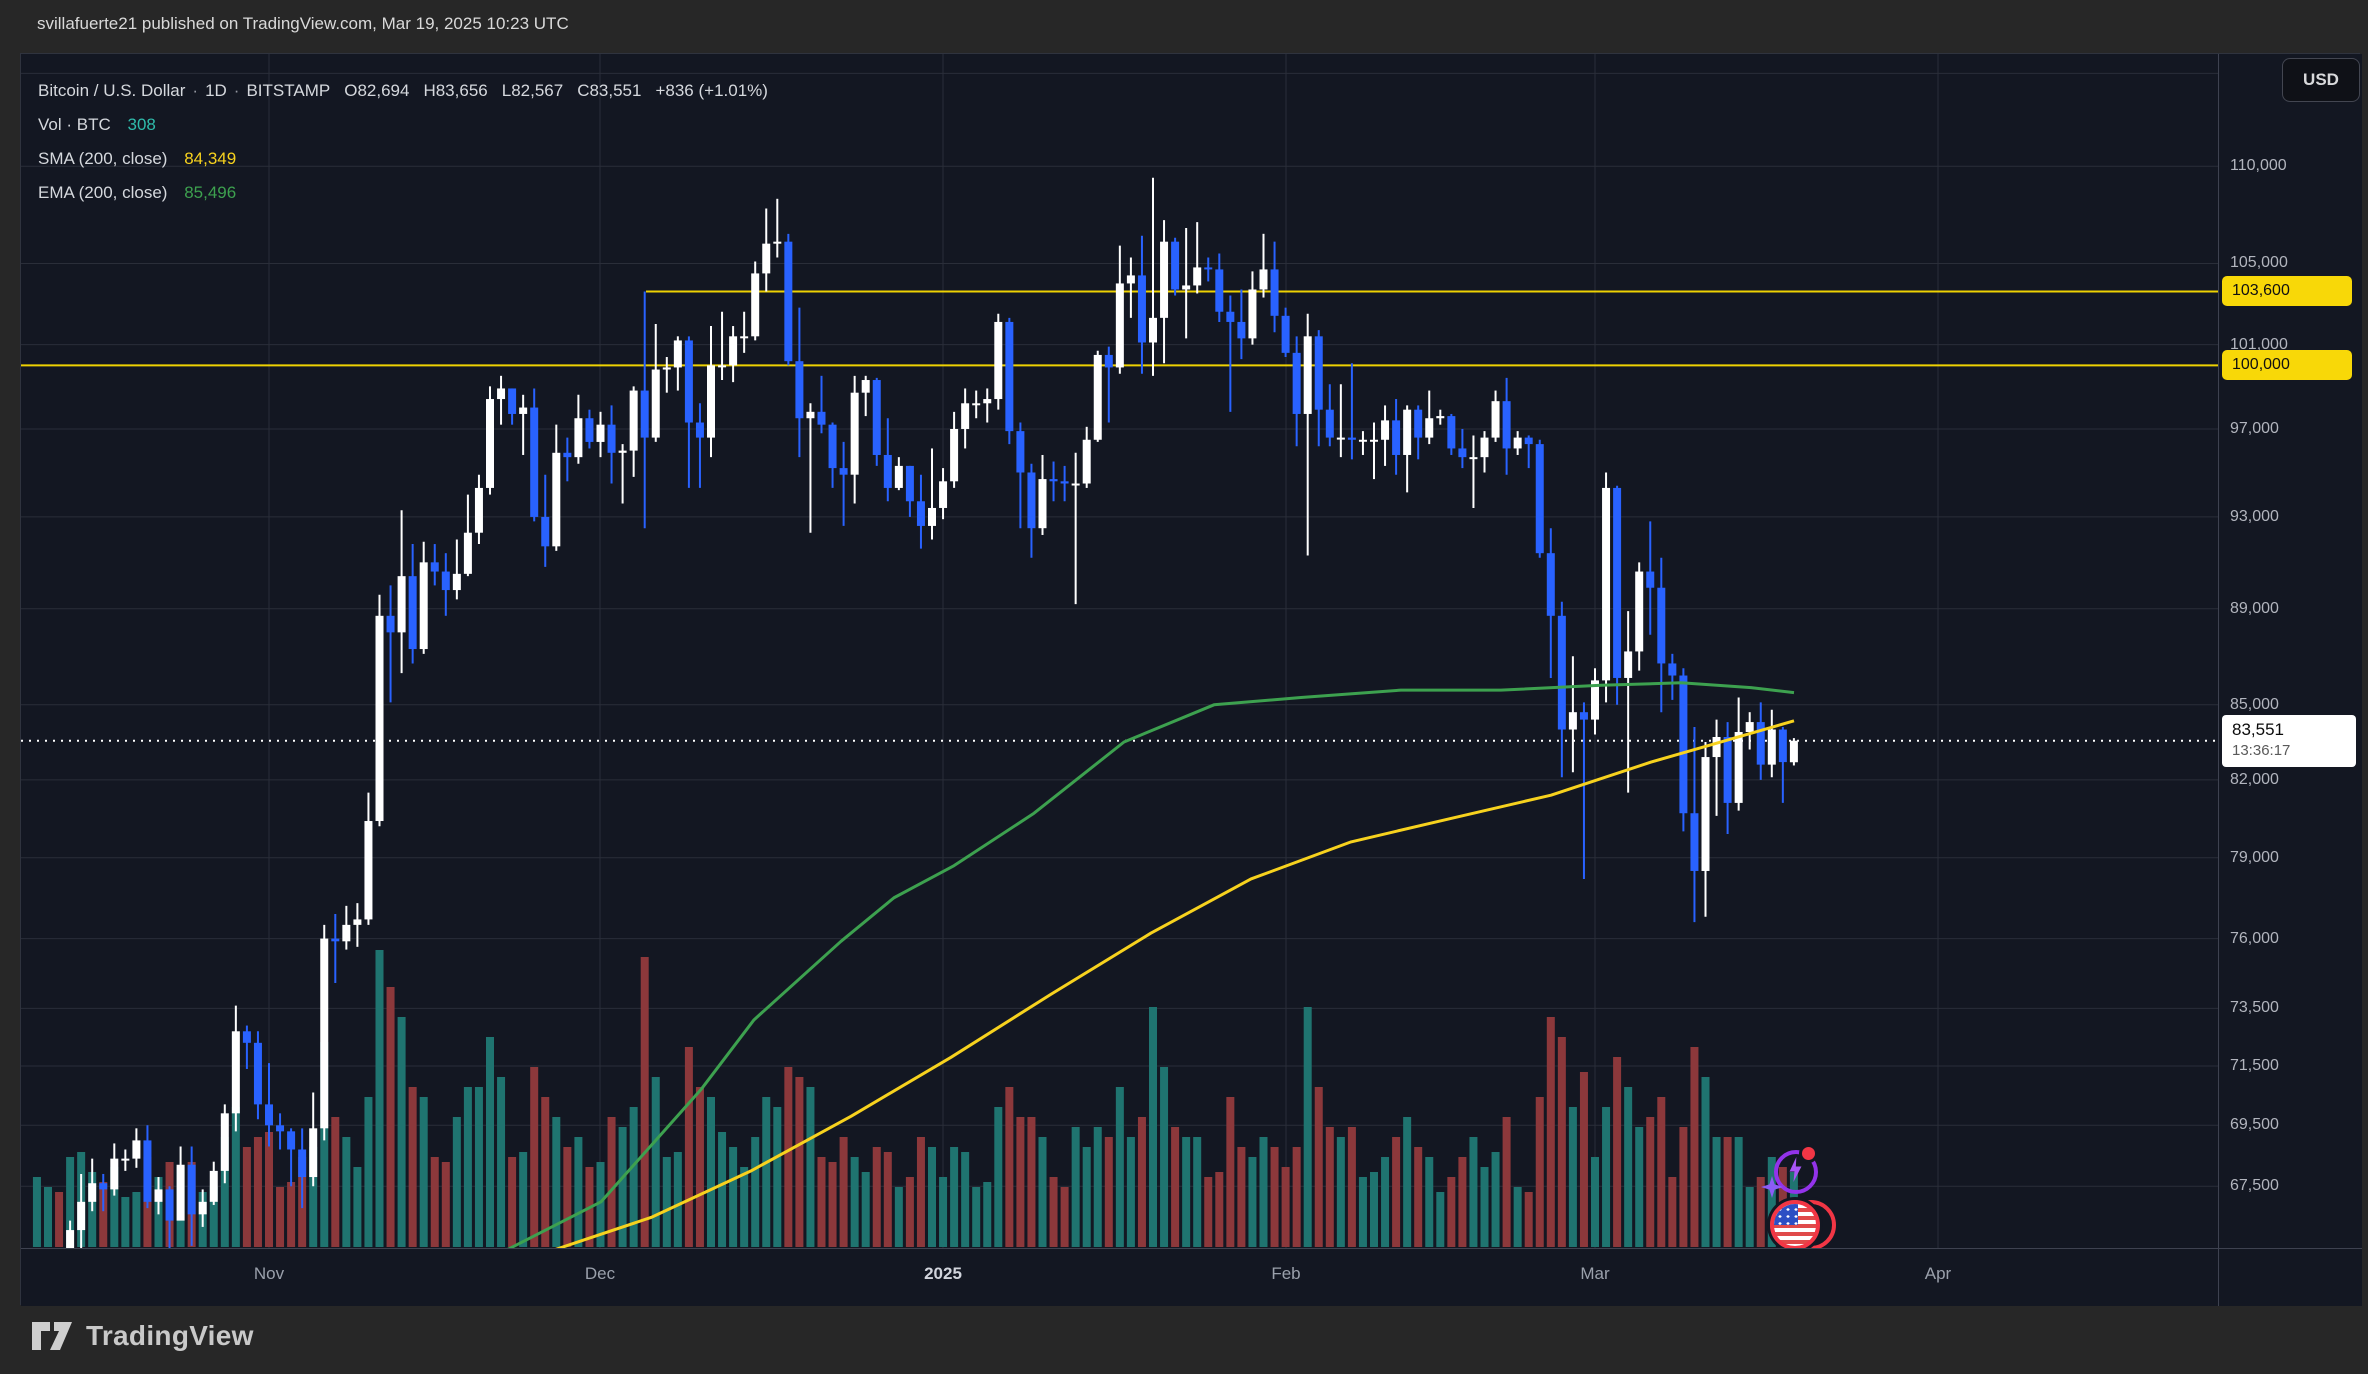 This screenshot has width=2368, height=1374. Describe the element at coordinates (609, 90) in the screenshot. I see `ohlc-value: C83,551` at that location.